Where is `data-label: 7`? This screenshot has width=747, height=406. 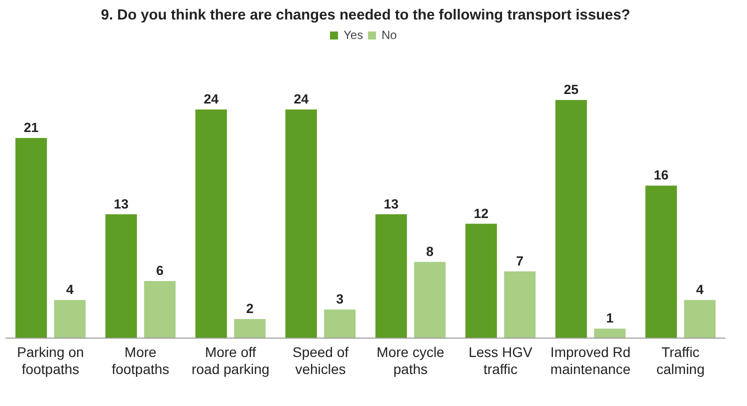 data-label: 7 is located at coordinates (520, 260).